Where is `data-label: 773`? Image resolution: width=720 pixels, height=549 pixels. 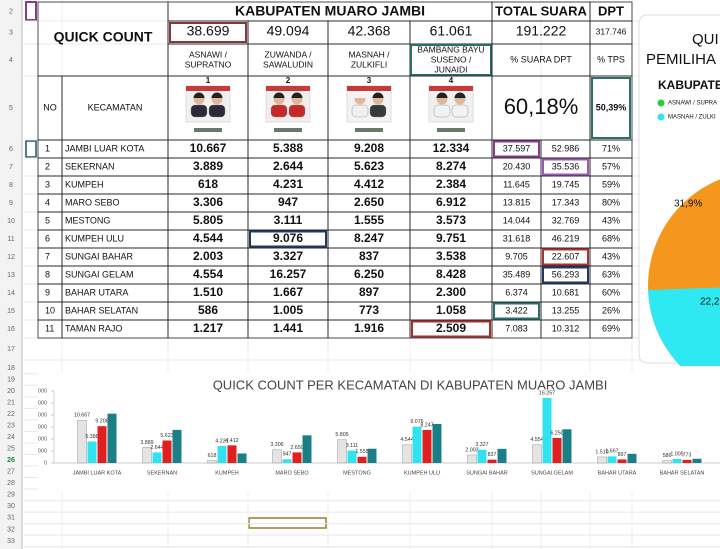 data-label: 773 is located at coordinates (687, 455).